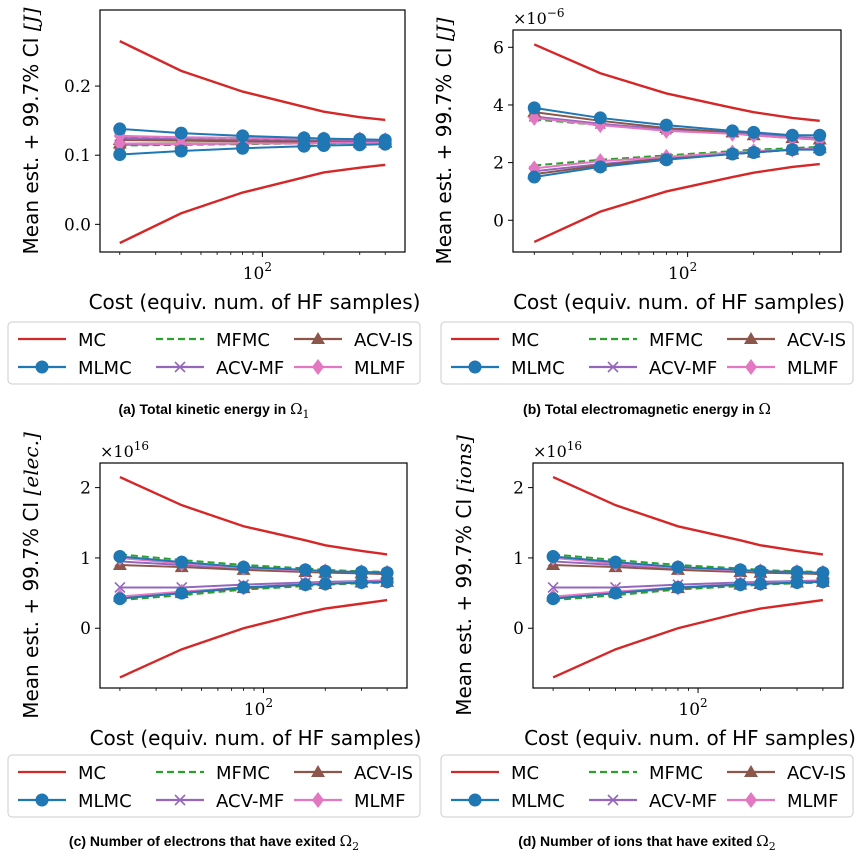  I want to click on axis-multiplier: ×10⁻⁶, so click(538, 17).